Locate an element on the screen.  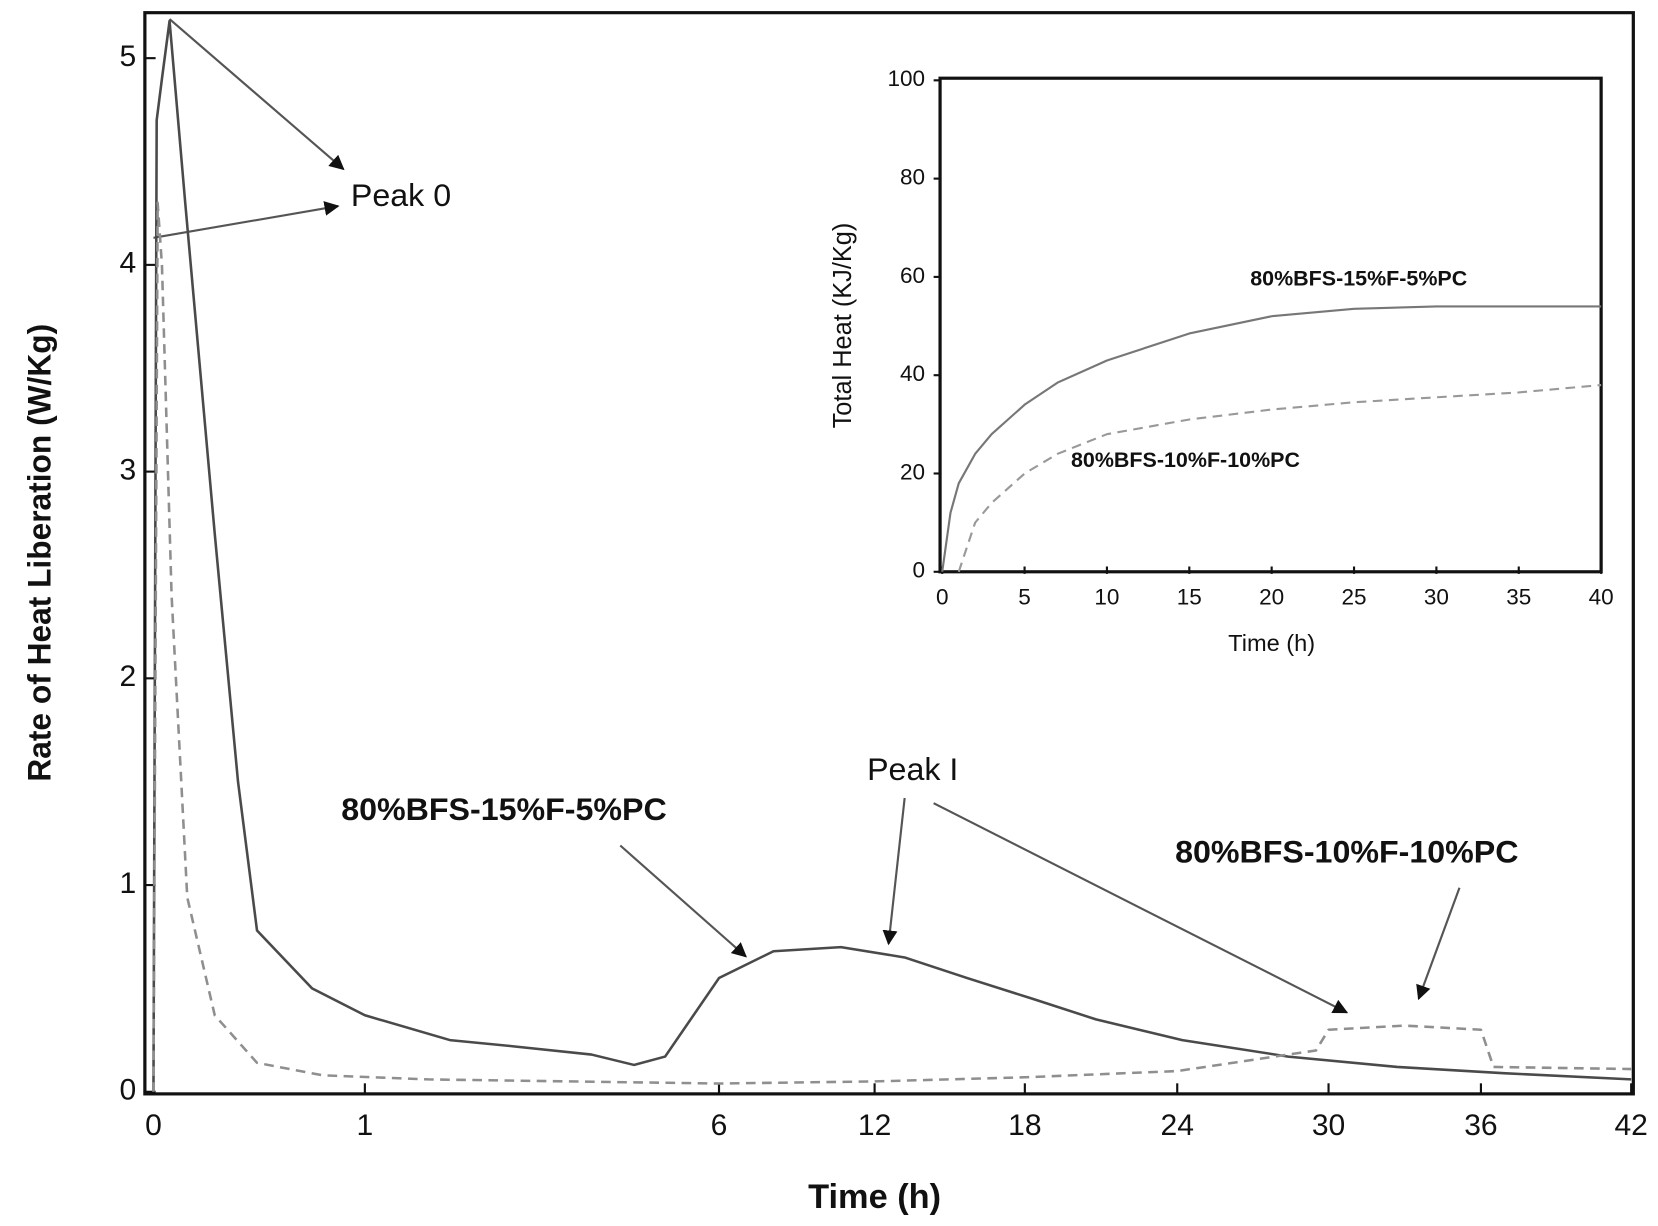
x-tick-label: 20 is located at coordinates (1271, 596).